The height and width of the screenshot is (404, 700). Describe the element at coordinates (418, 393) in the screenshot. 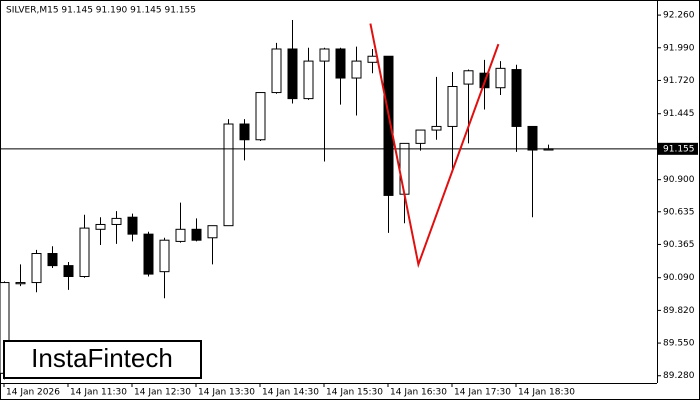

I see `x-tick-label: 14 Jan 16:30` at that location.